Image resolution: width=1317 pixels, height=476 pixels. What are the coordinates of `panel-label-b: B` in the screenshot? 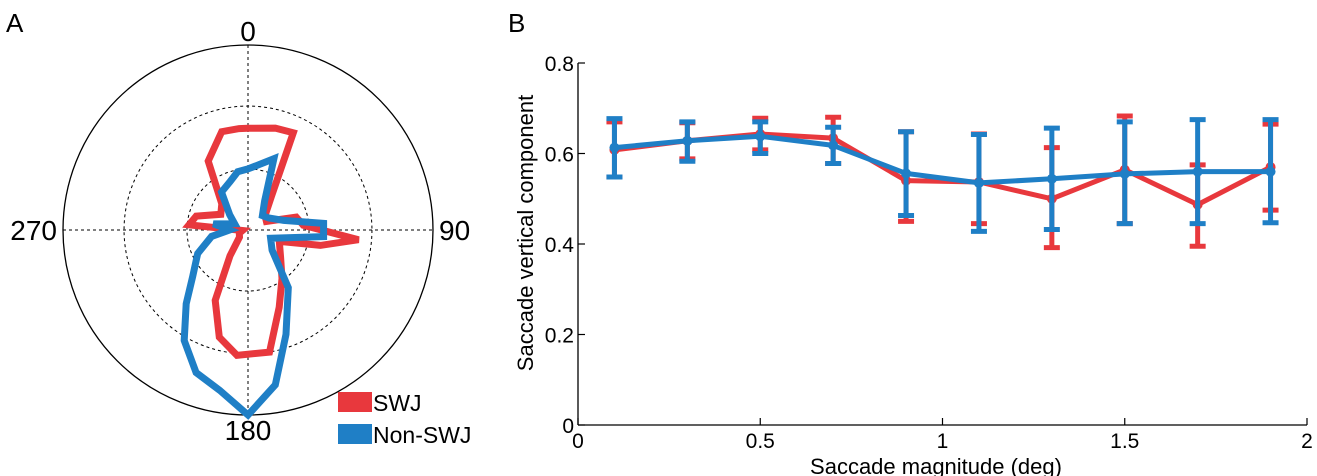 It's located at (516, 23).